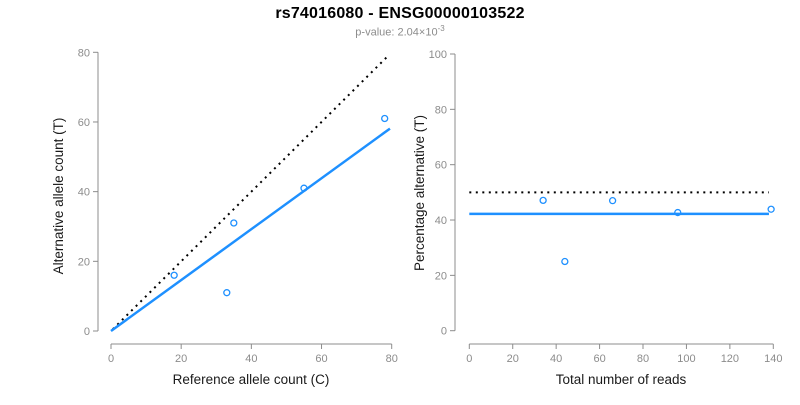 Image resolution: width=800 pixels, height=405 pixels. What do you see at coordinates (730, 359) in the screenshot?
I see `x-tick-label: 120` at bounding box center [730, 359].